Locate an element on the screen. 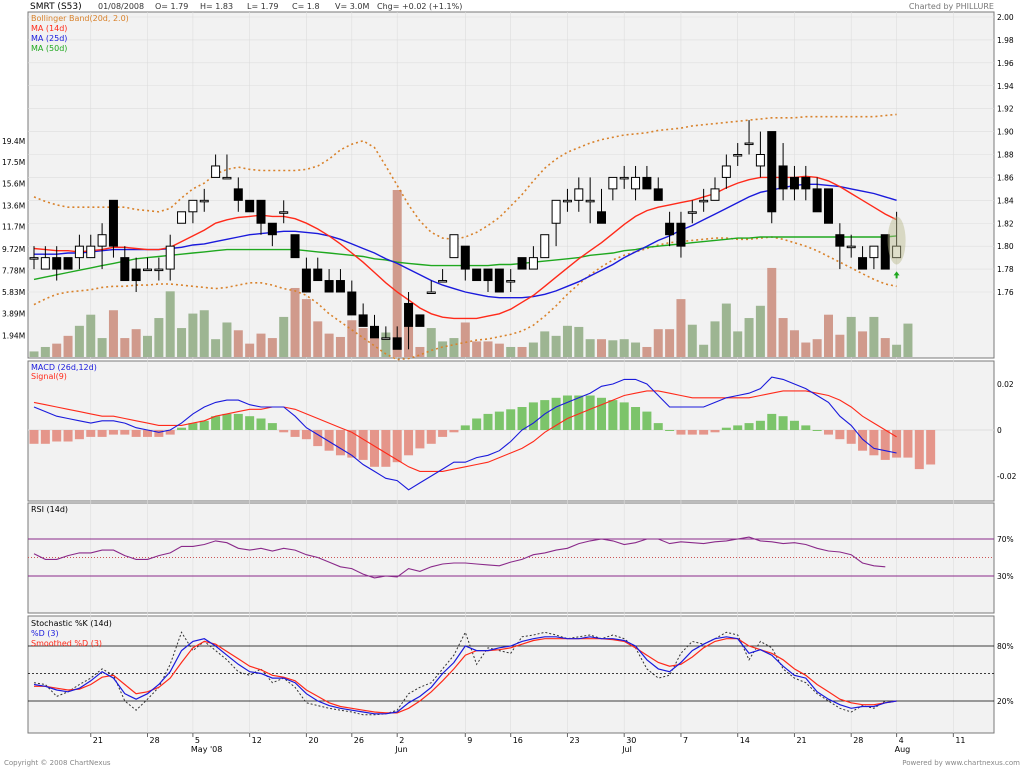  month-label: Jul is located at coordinates (626, 749).